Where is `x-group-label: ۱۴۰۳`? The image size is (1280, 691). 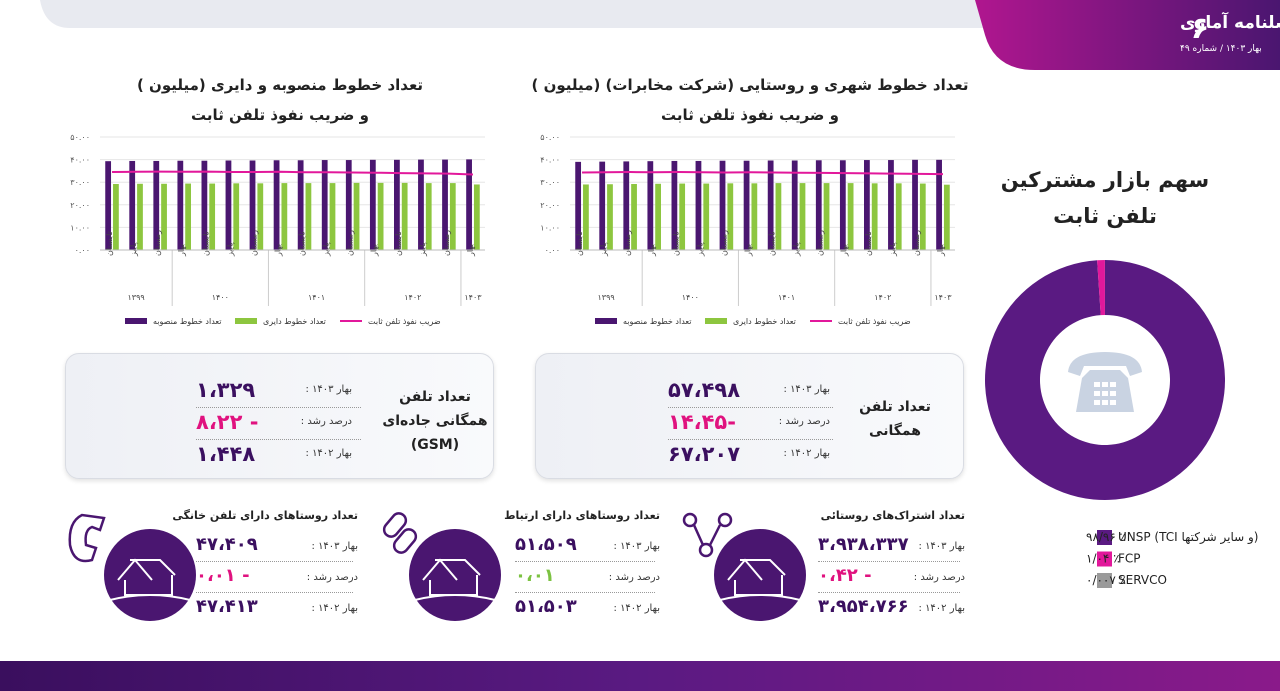
x-group-label: ۱۴۰۳ is located at coordinates (473, 297).